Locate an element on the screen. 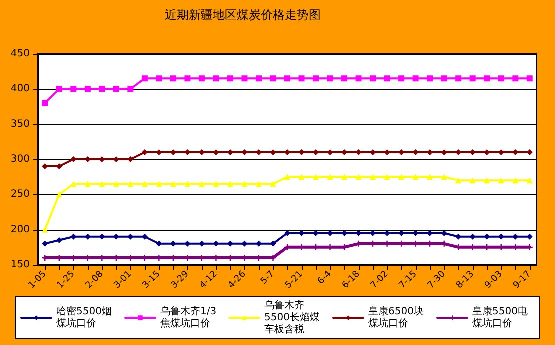  x-tick-label: 5-7 is located at coordinates (268, 278).